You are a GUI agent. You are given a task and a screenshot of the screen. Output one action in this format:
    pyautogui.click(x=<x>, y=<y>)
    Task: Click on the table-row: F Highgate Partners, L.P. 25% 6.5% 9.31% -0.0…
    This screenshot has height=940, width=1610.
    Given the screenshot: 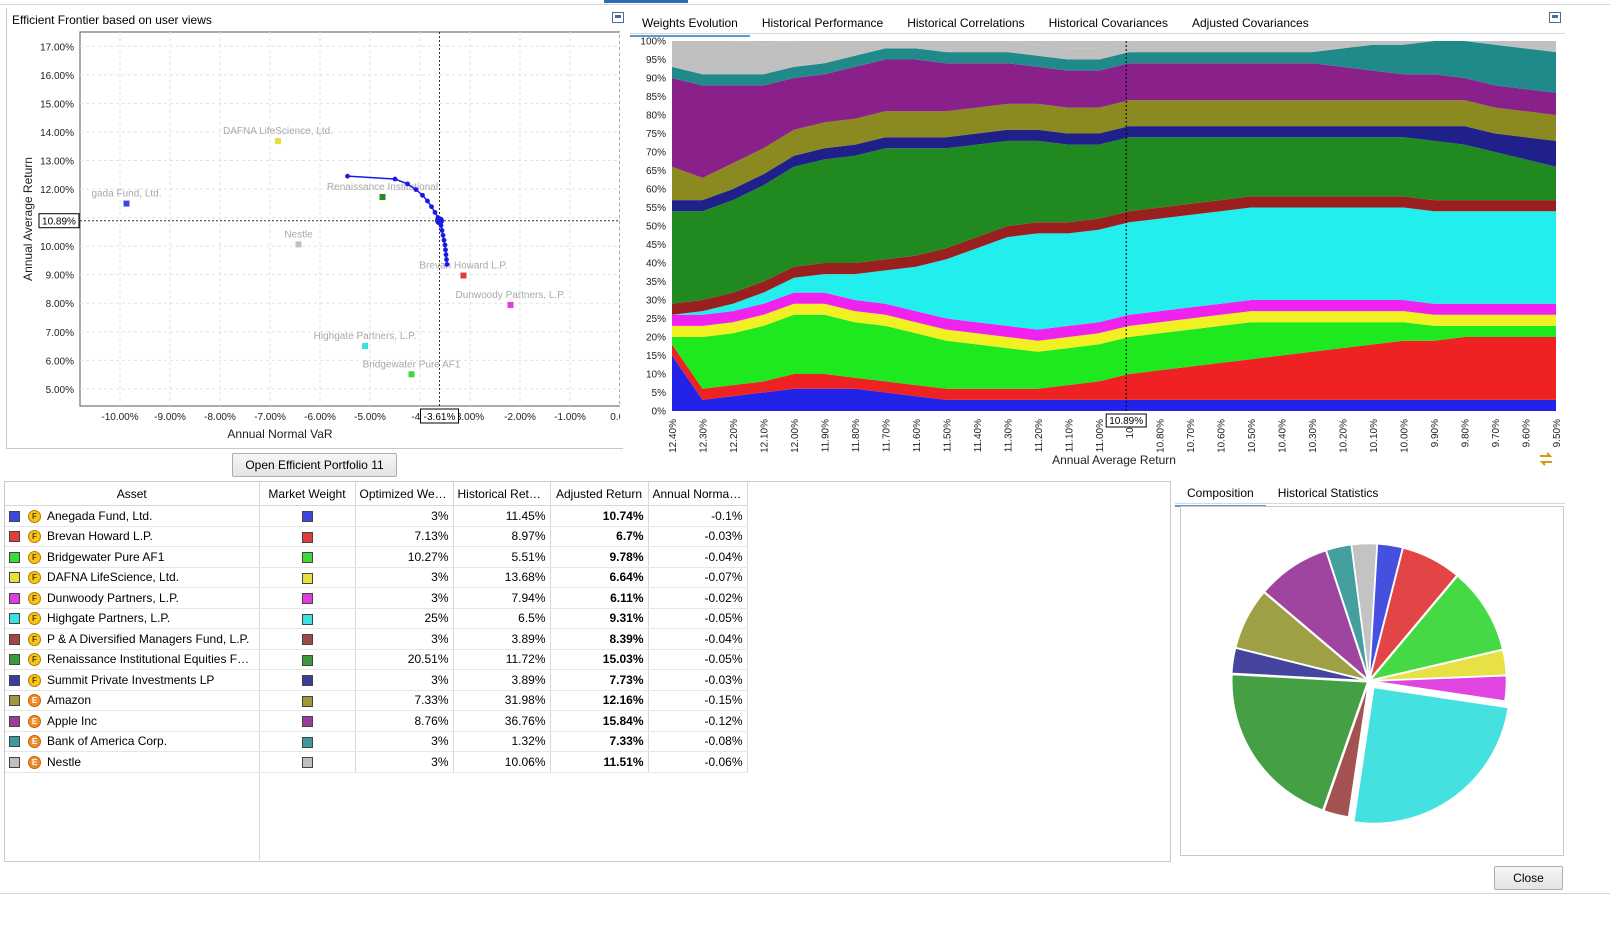 What is the action you would take?
    pyautogui.click(x=376, y=618)
    